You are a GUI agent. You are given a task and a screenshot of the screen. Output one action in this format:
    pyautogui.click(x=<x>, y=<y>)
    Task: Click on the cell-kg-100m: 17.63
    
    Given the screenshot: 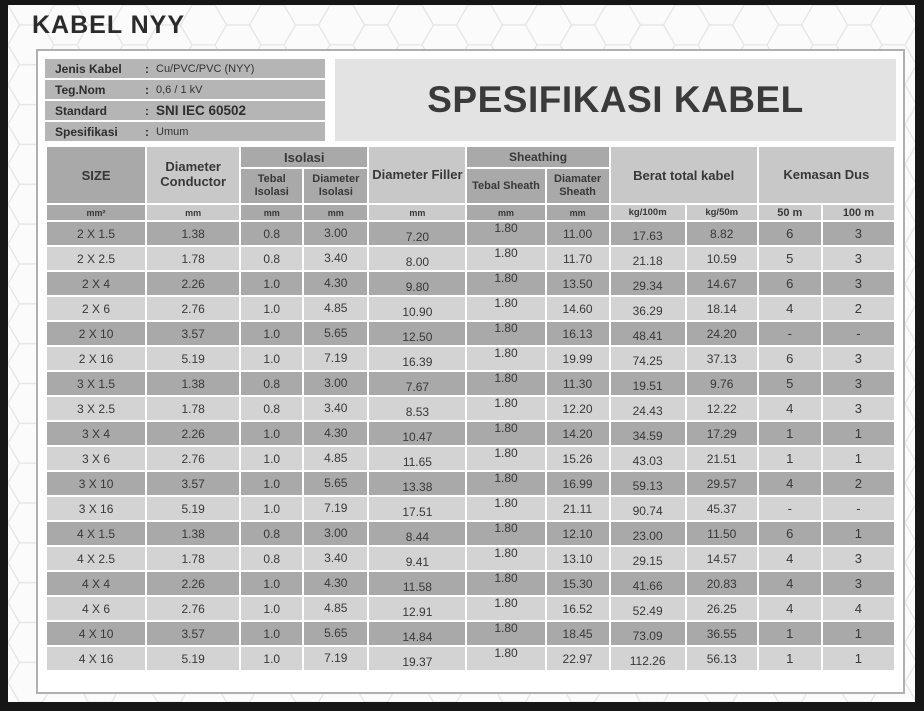 What is the action you would take?
    pyautogui.click(x=647, y=233)
    